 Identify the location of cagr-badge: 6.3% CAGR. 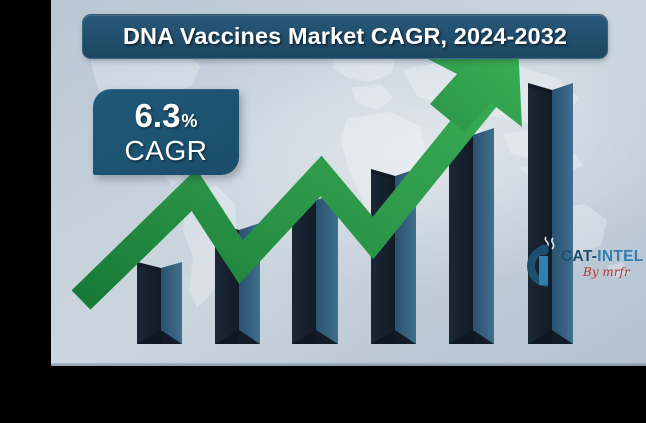
(166, 132).